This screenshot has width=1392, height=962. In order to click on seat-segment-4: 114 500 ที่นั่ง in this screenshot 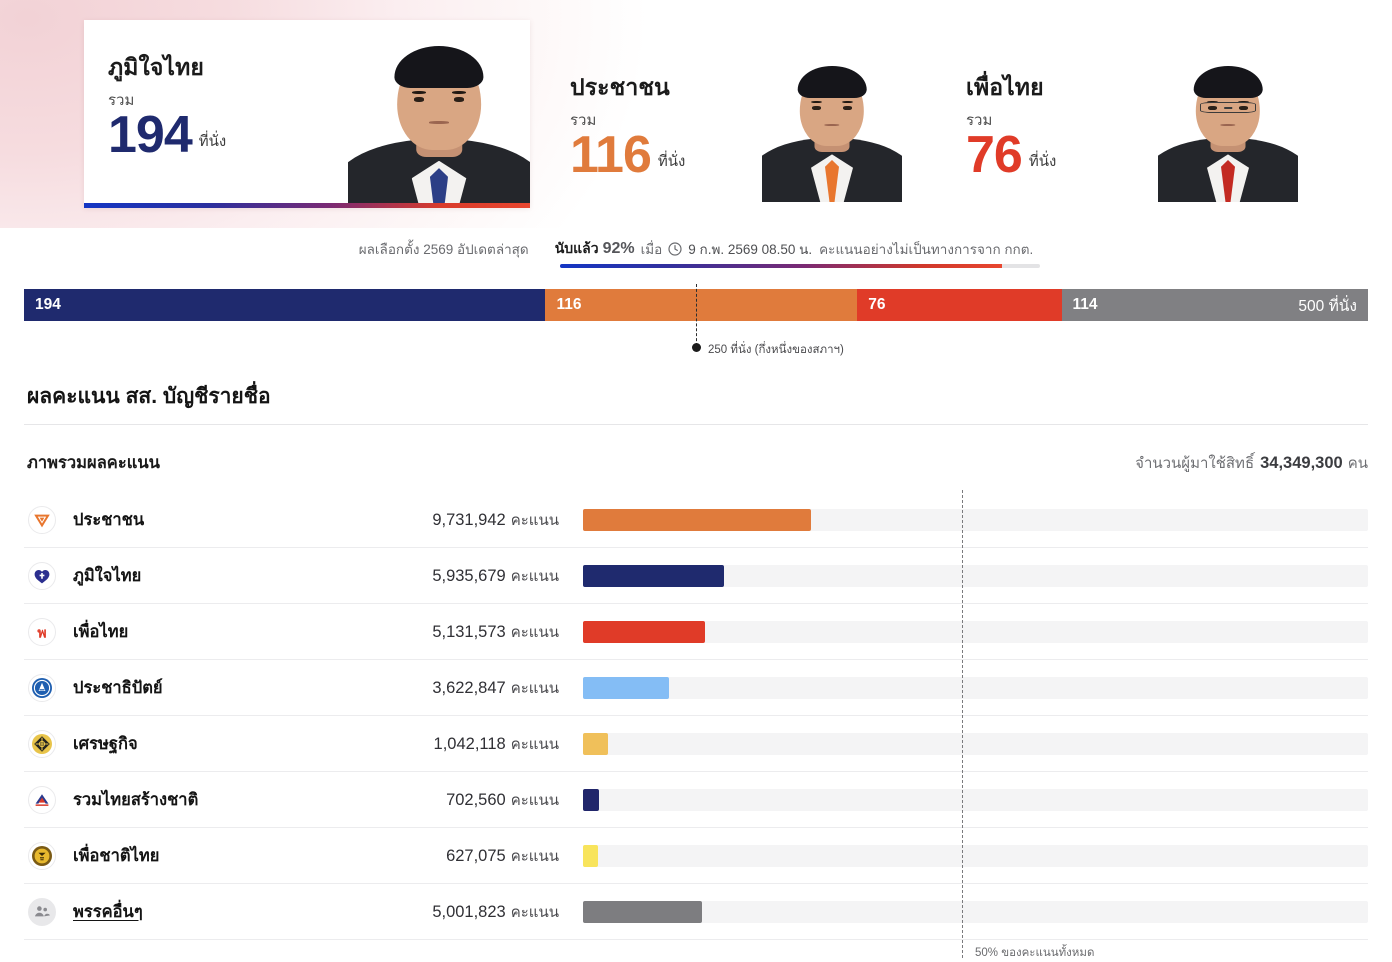, I will do `click(1214, 305)`.